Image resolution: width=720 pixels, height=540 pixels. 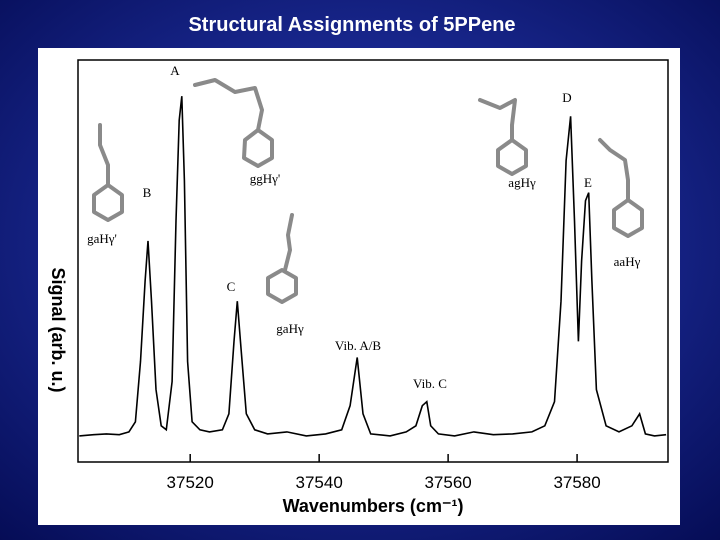 I want to click on annotation: B, so click(x=147, y=192).